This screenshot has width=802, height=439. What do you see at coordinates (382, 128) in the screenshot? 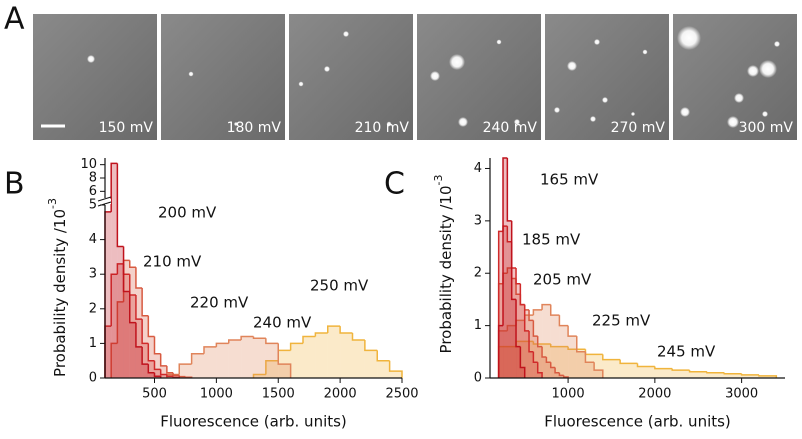
I see `image-label: 210 mV` at bounding box center [382, 128].